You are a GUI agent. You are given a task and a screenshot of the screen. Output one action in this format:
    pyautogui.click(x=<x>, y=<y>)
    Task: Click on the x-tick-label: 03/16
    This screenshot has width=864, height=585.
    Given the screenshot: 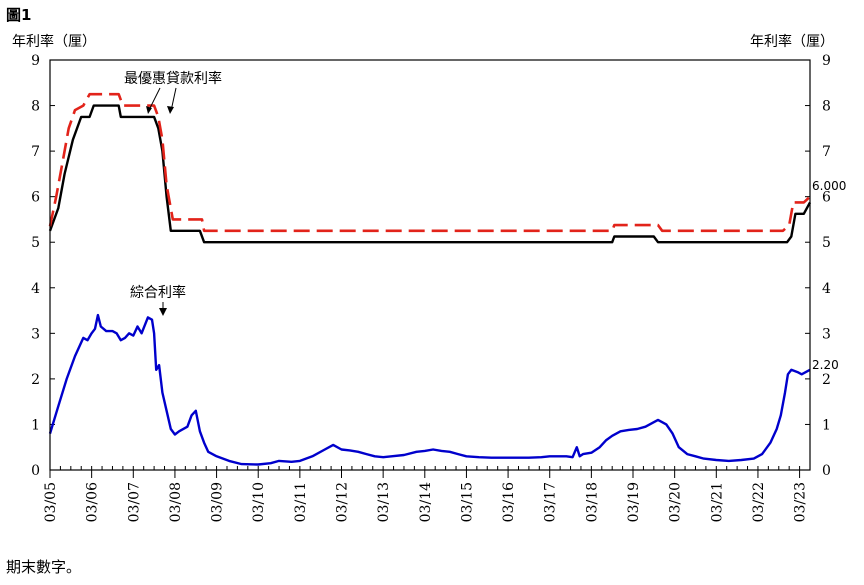 What is the action you would take?
    pyautogui.click(x=509, y=502)
    